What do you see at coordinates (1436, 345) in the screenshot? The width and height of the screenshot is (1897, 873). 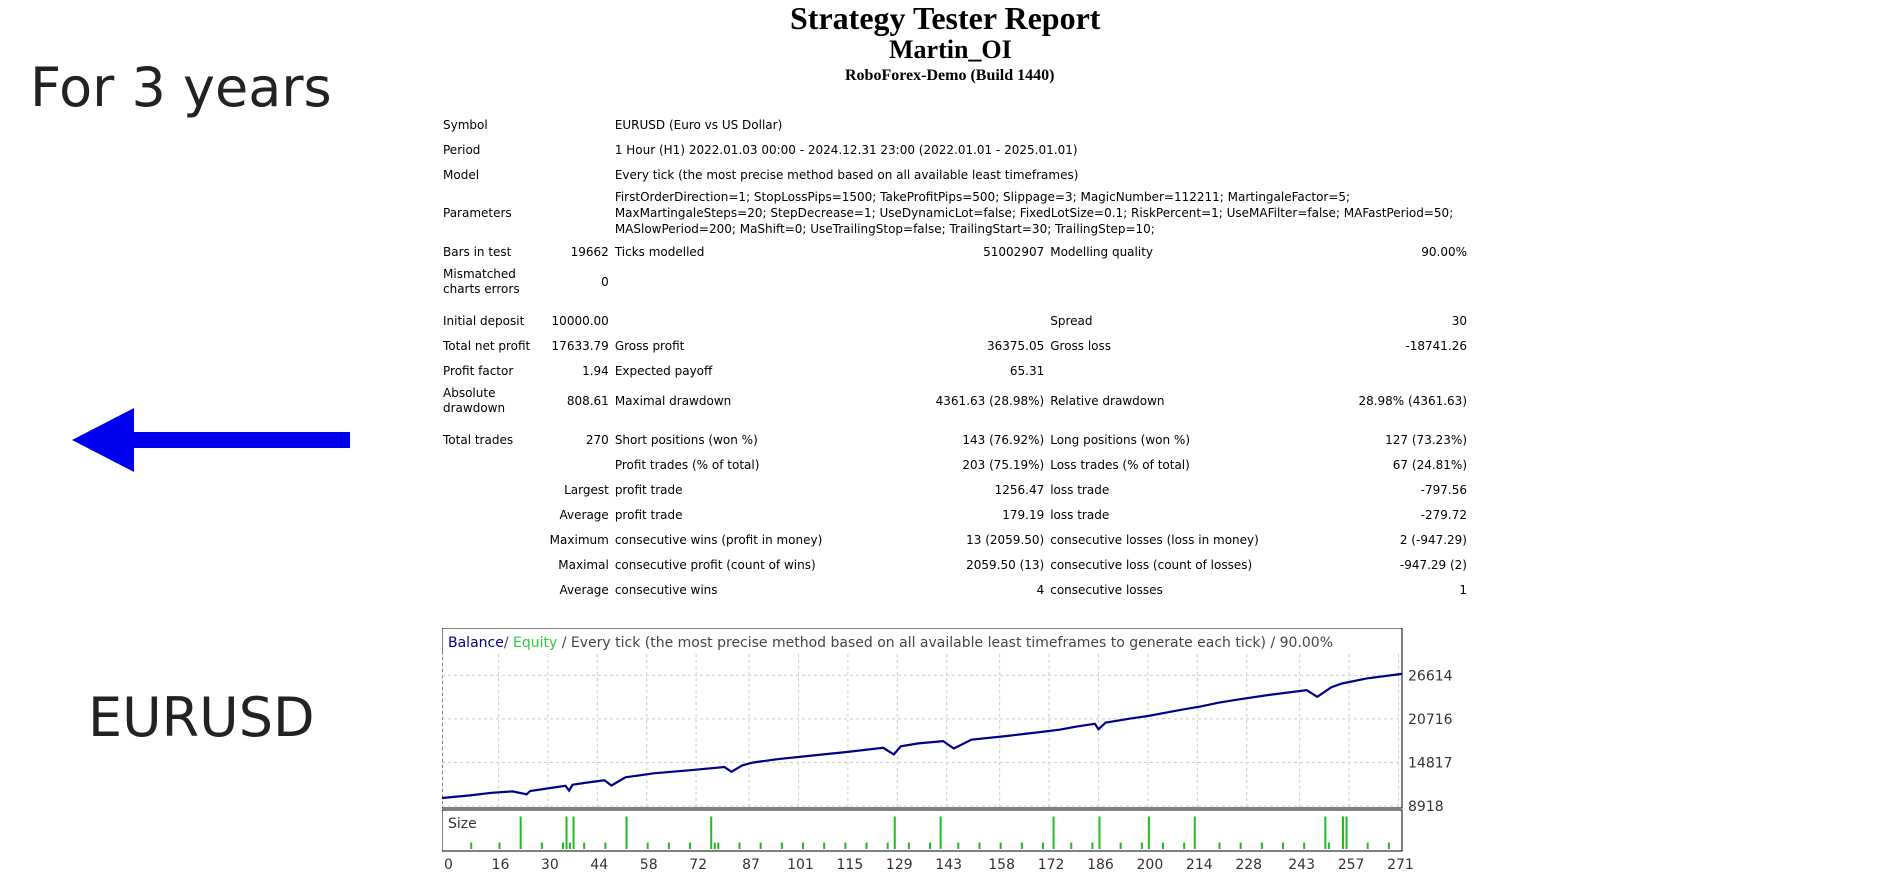 I see `grossloss-value: -18741.26` at bounding box center [1436, 345].